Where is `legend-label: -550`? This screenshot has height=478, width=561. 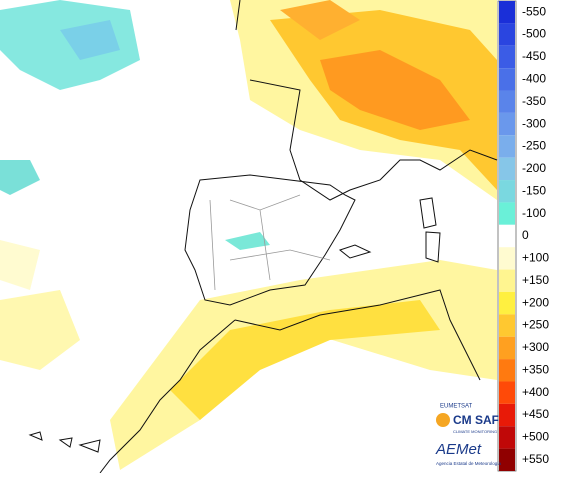
legend-label: -550 is located at coordinates (534, 11).